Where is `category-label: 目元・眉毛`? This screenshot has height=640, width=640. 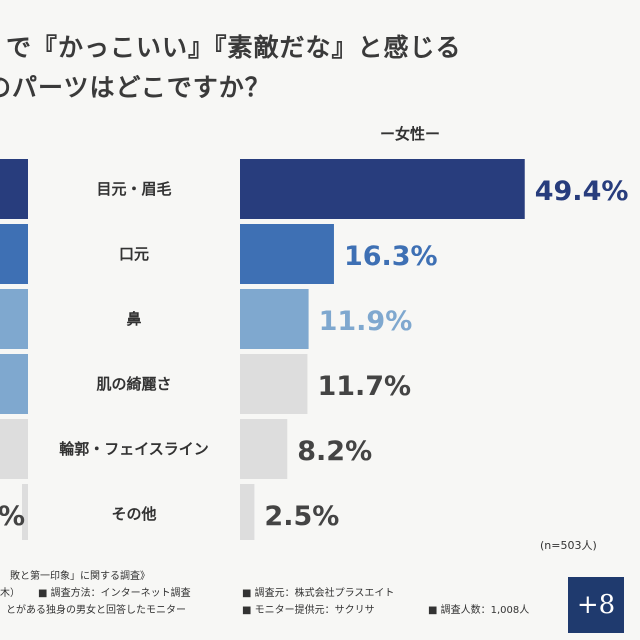
category-label: 目元・眉毛 is located at coordinates (133, 189).